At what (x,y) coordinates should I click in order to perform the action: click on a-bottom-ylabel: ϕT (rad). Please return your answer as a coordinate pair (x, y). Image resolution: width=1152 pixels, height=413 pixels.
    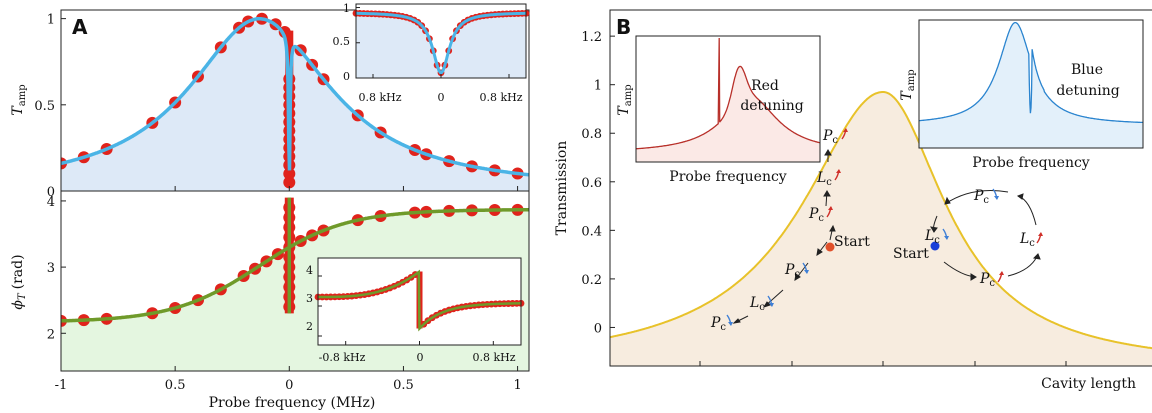
    Looking at the image, I should click on (19, 281).